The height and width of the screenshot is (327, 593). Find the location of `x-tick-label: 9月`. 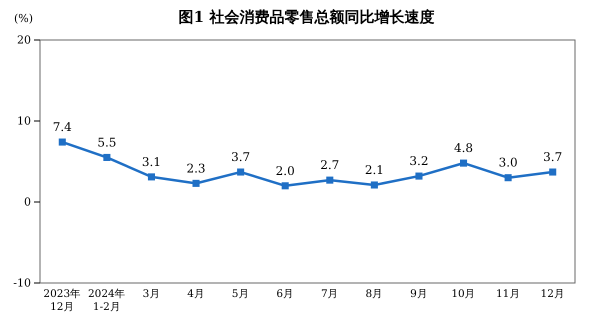

x-tick-label: 9月 is located at coordinates (419, 294).